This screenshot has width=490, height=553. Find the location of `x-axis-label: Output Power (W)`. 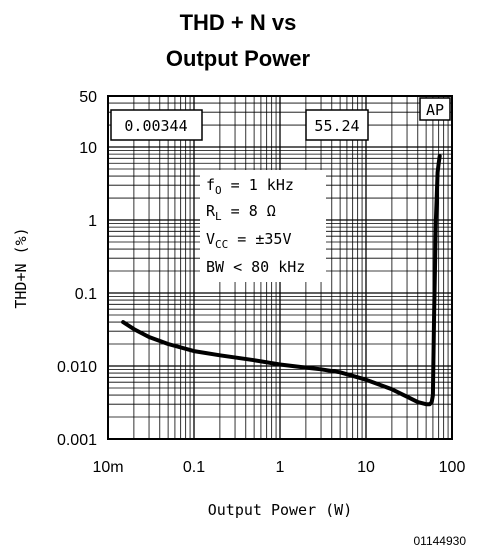

x-axis-label: Output Power (W) is located at coordinates (280, 510).